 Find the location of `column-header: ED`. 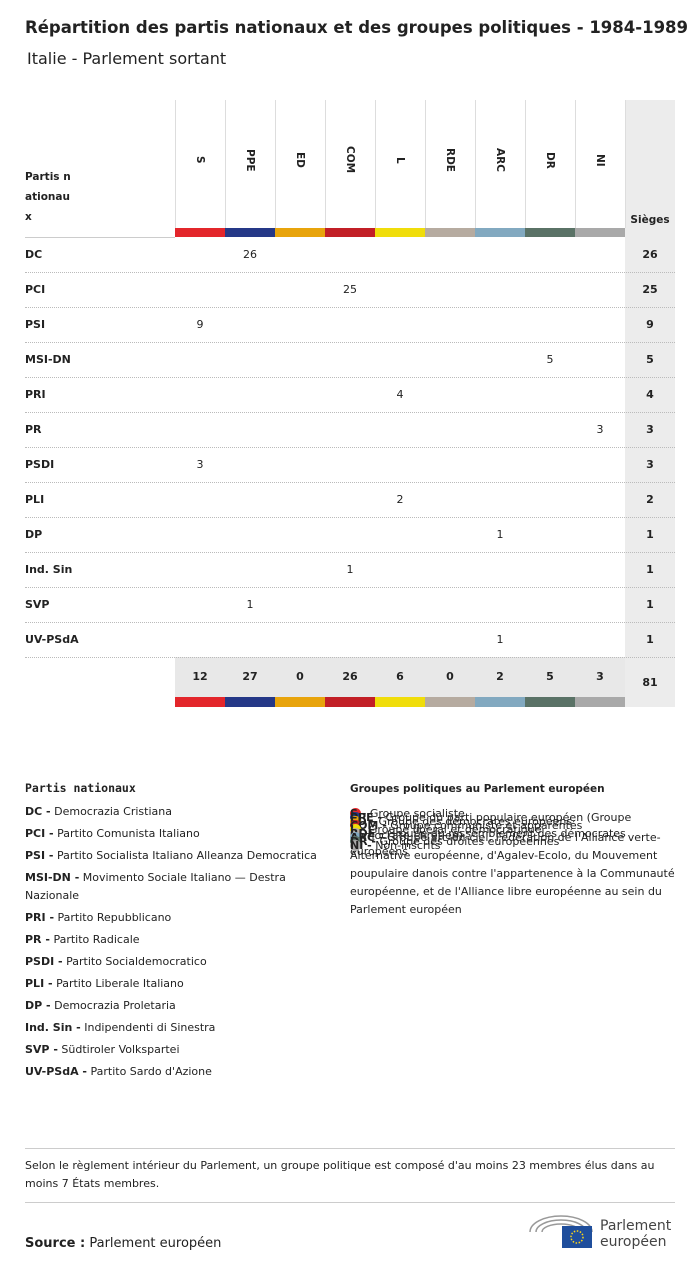

column-header: ED is located at coordinates (300, 160).